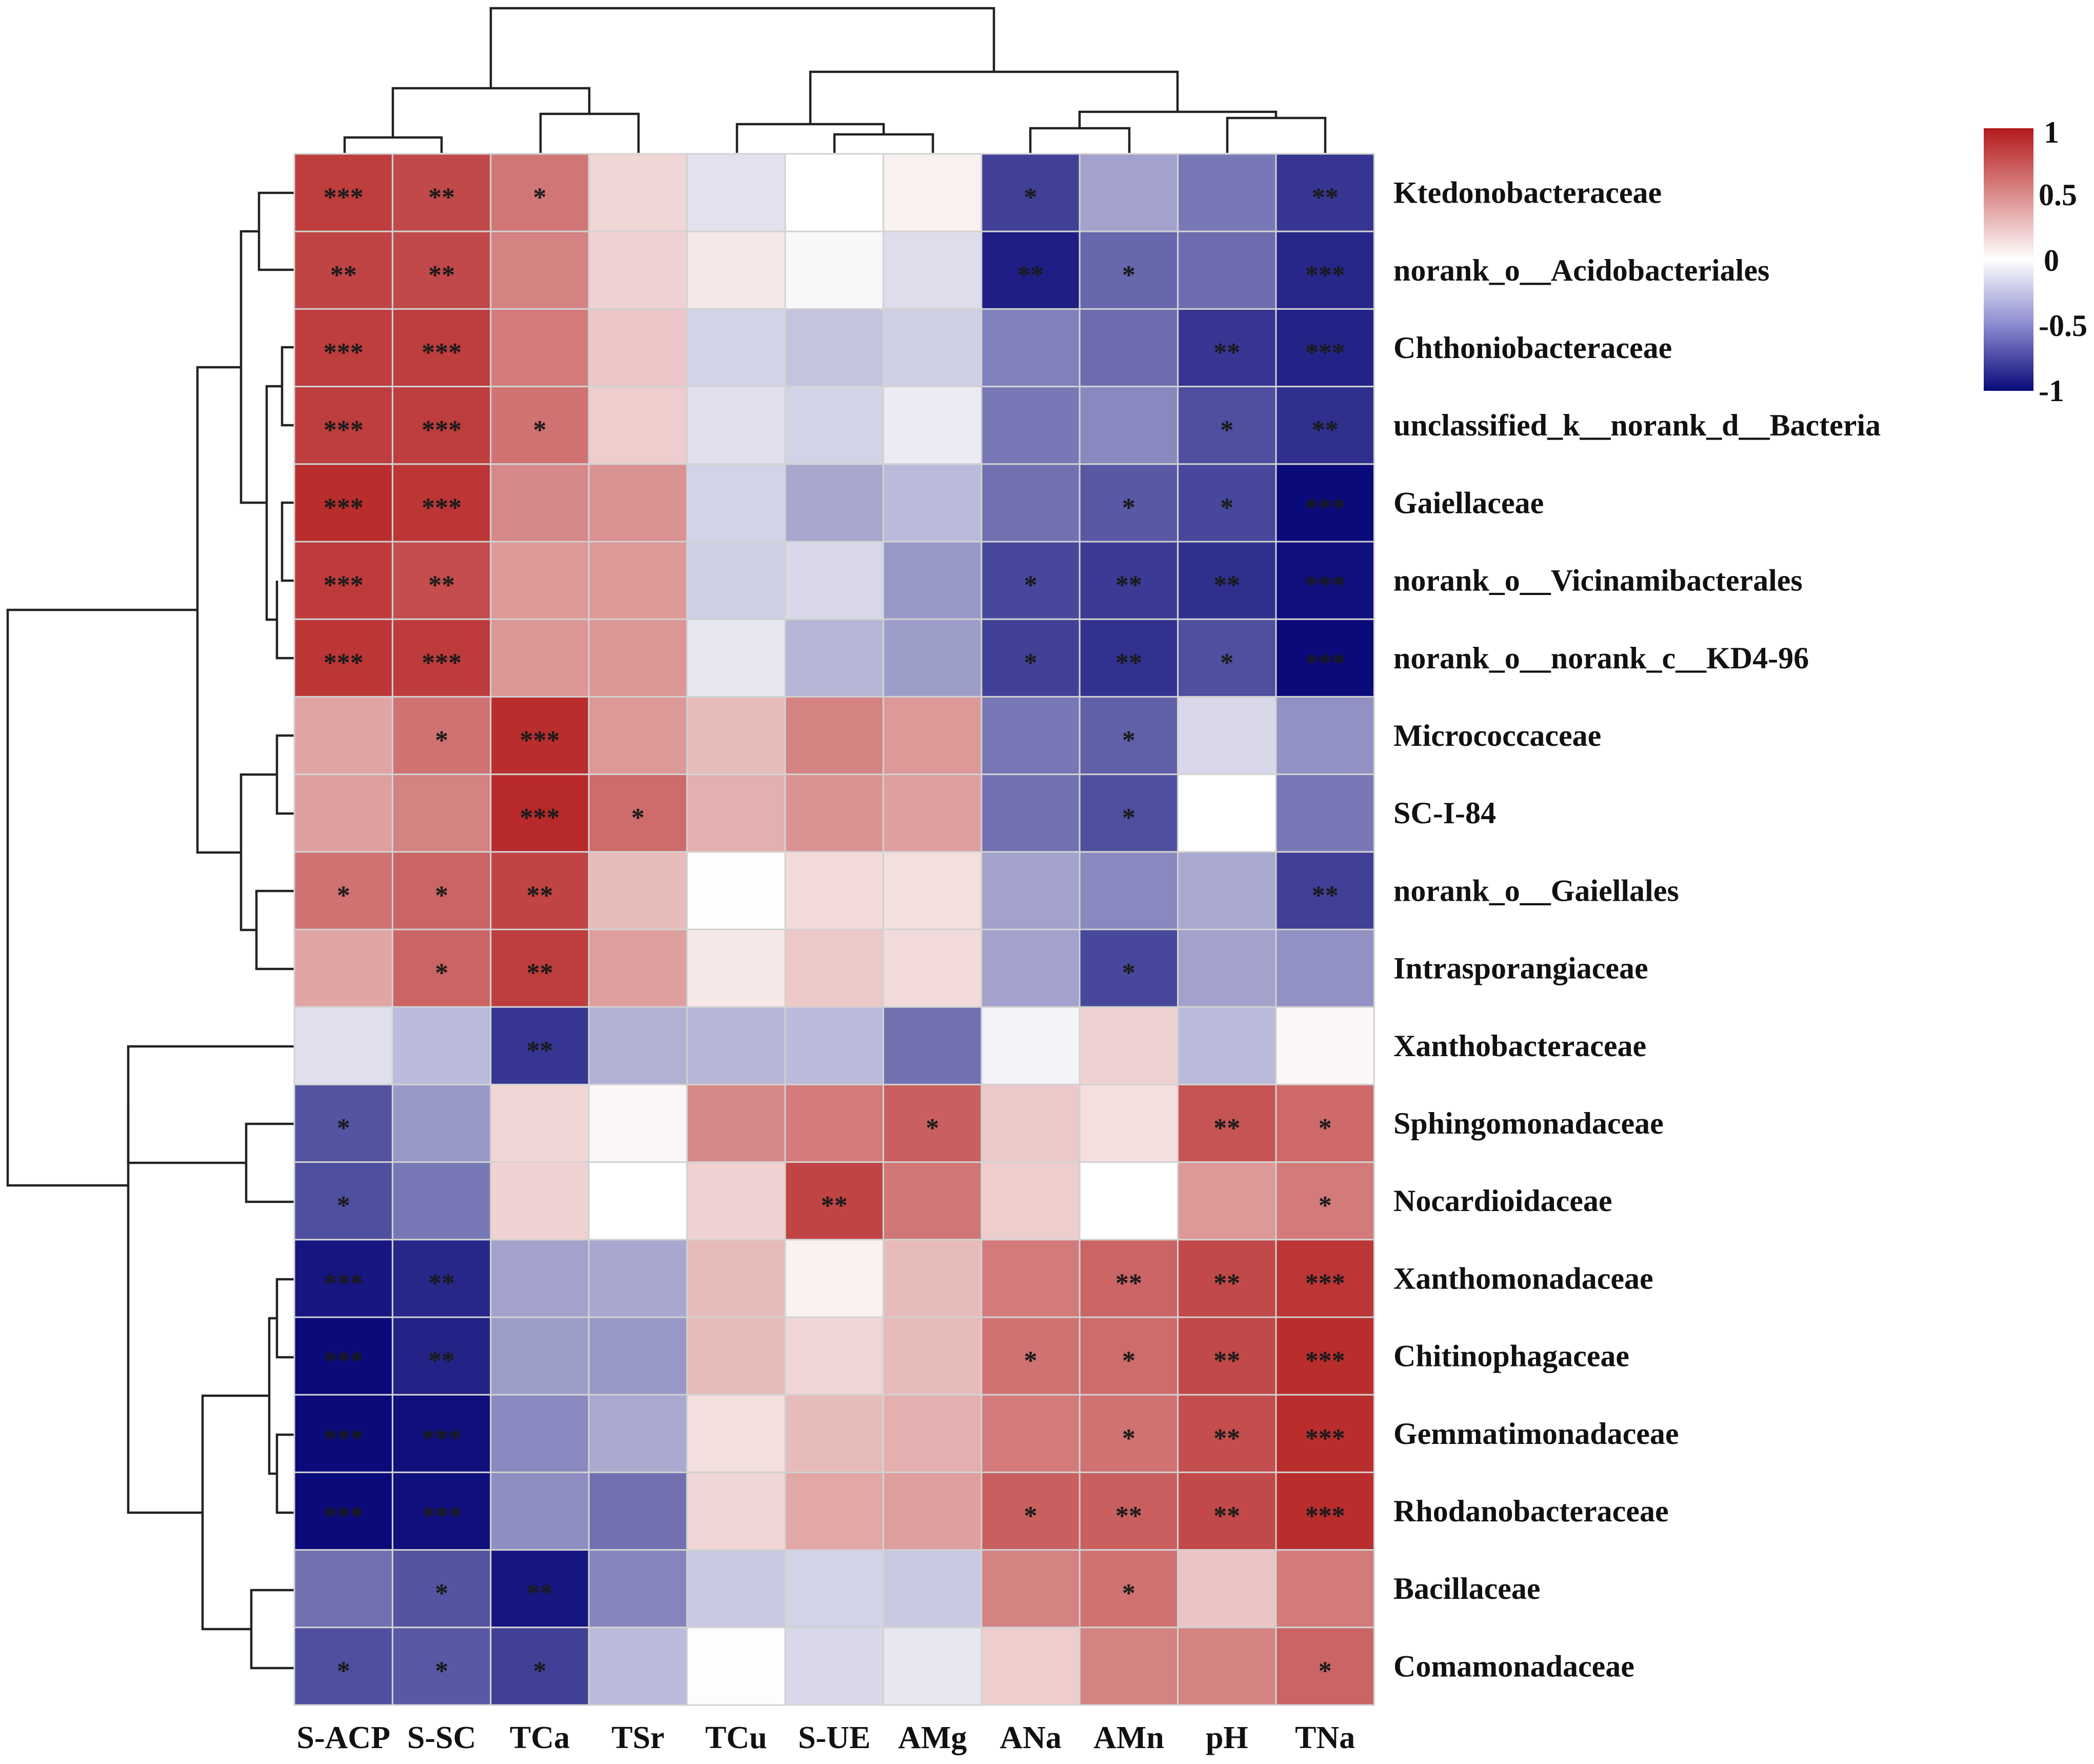  What do you see at coordinates (2051, 391) in the screenshot?
I see `legend-tick: -1` at bounding box center [2051, 391].